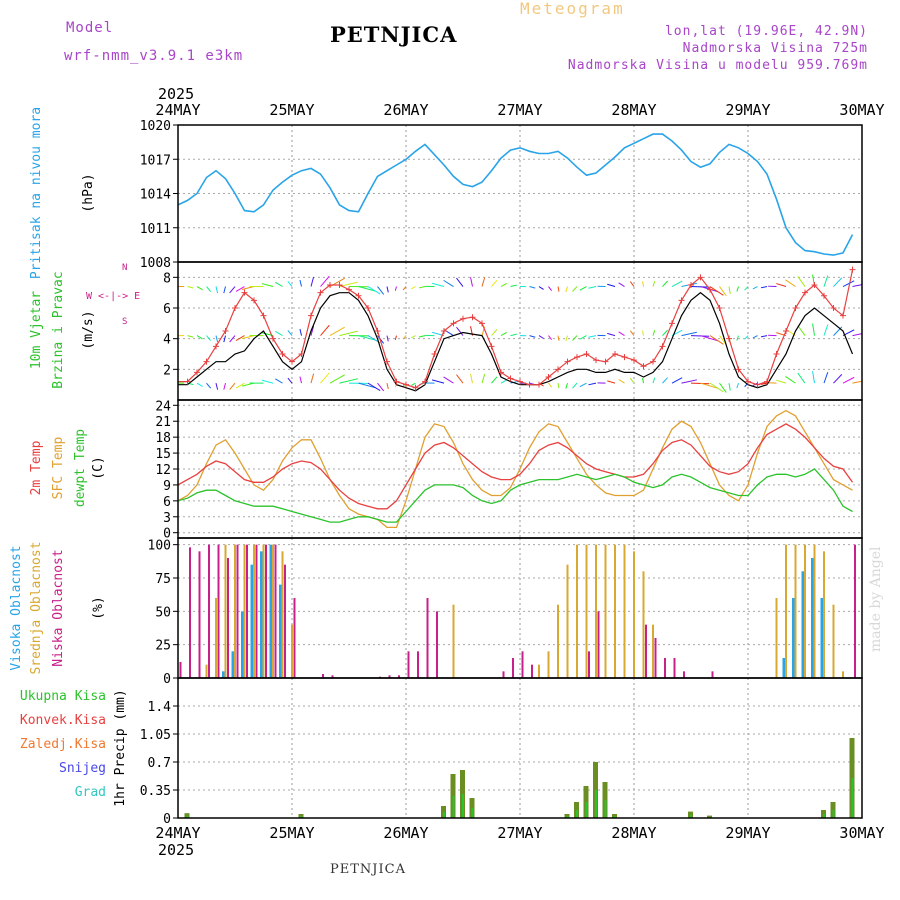 The height and width of the screenshot is (900, 900). Describe the element at coordinates (155, 126) in the screenshot. I see `y-tick-label: 1020` at that location.